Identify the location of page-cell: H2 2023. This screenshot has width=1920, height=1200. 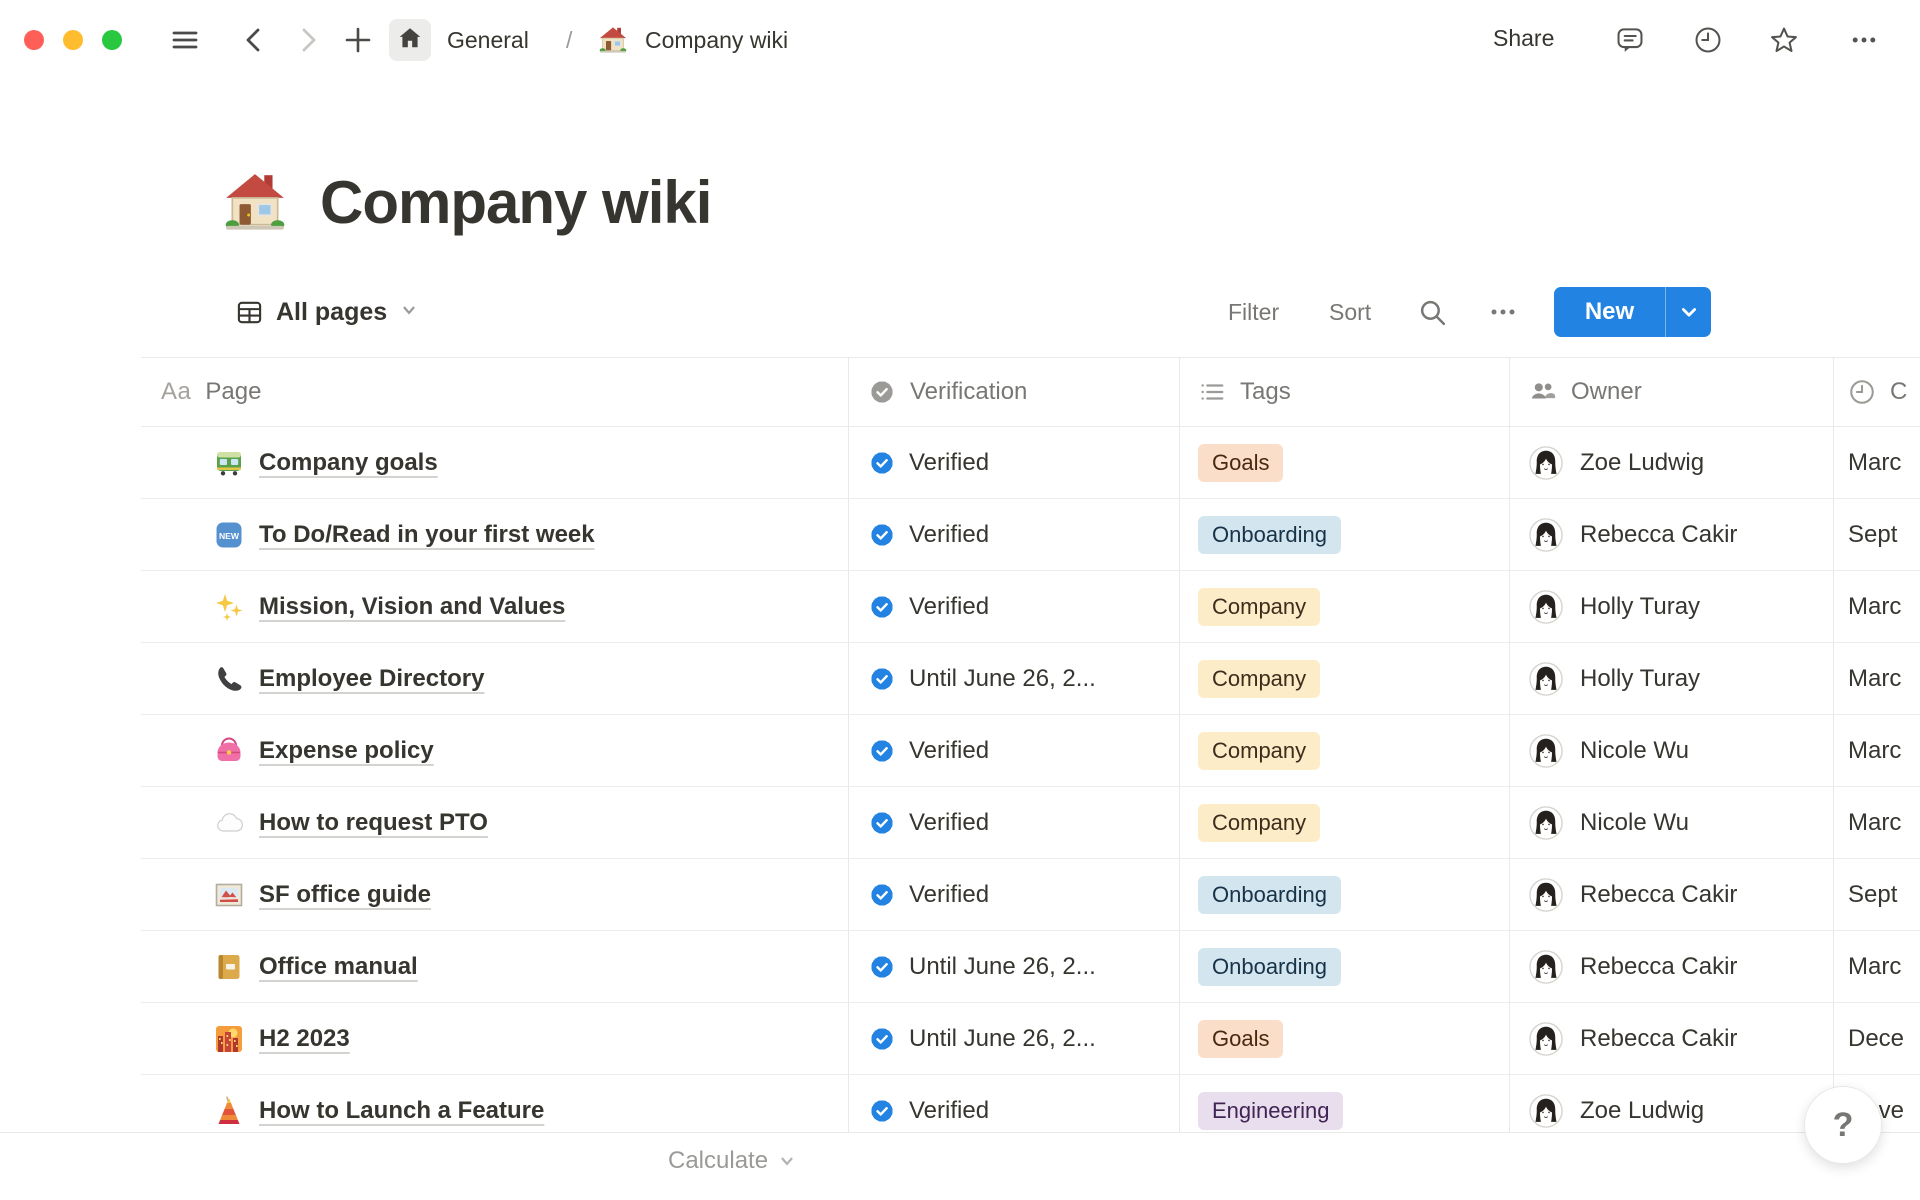
(282, 1039).